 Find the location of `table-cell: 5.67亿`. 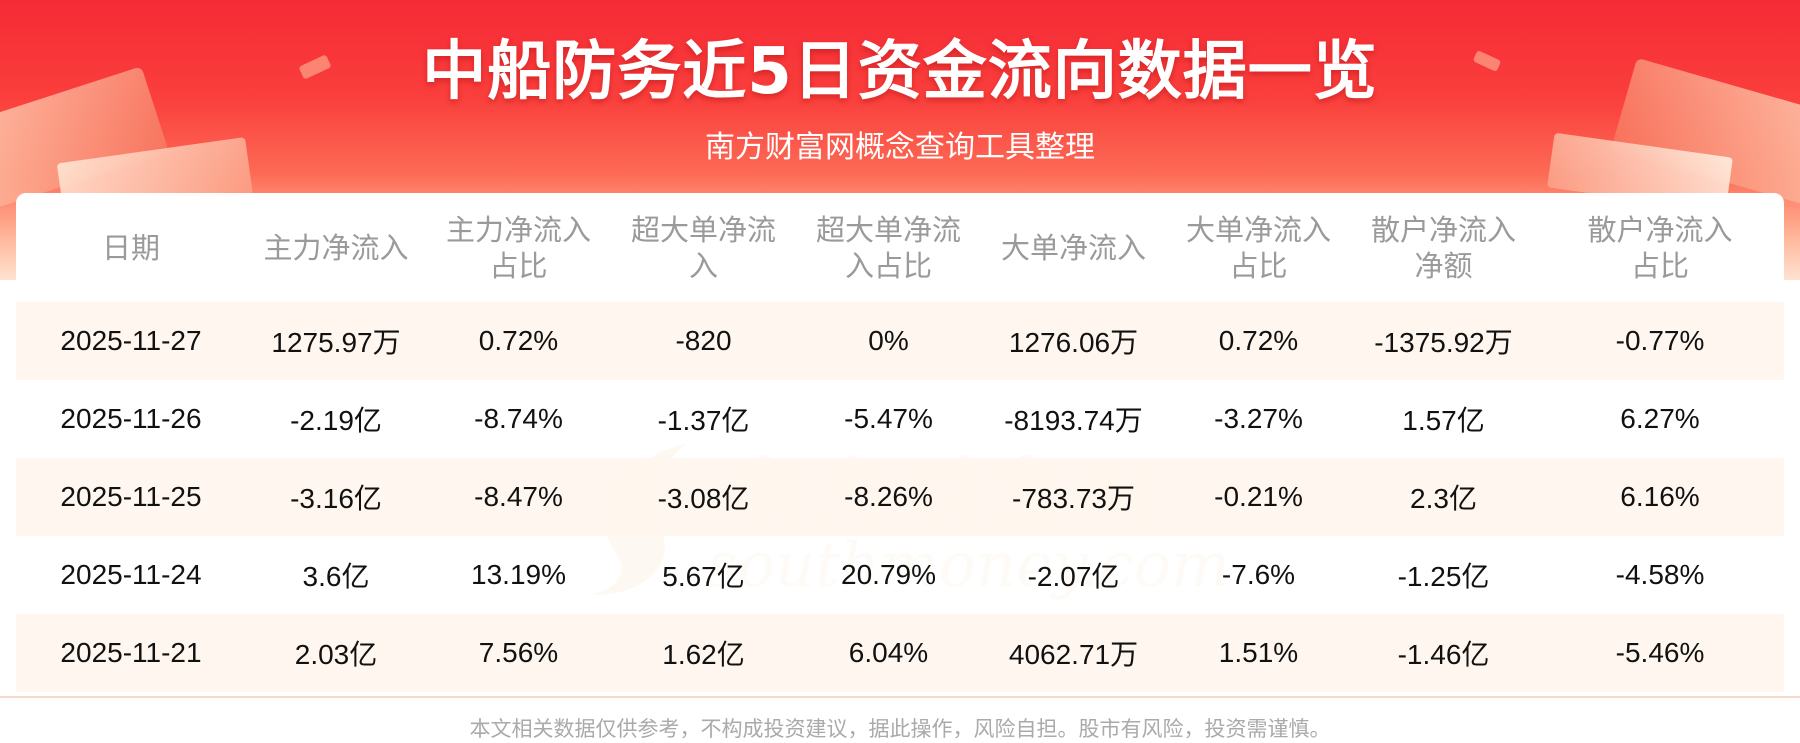

table-cell: 5.67亿 is located at coordinates (703, 575).